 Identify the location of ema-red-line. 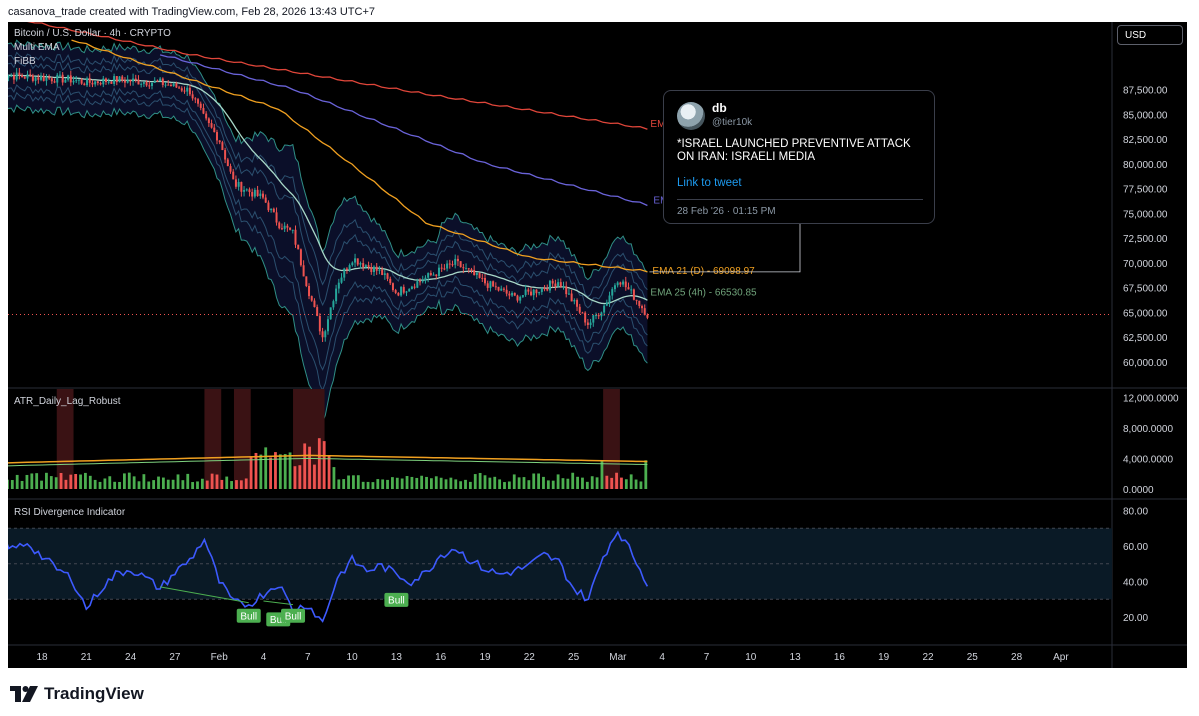
(337, 76).